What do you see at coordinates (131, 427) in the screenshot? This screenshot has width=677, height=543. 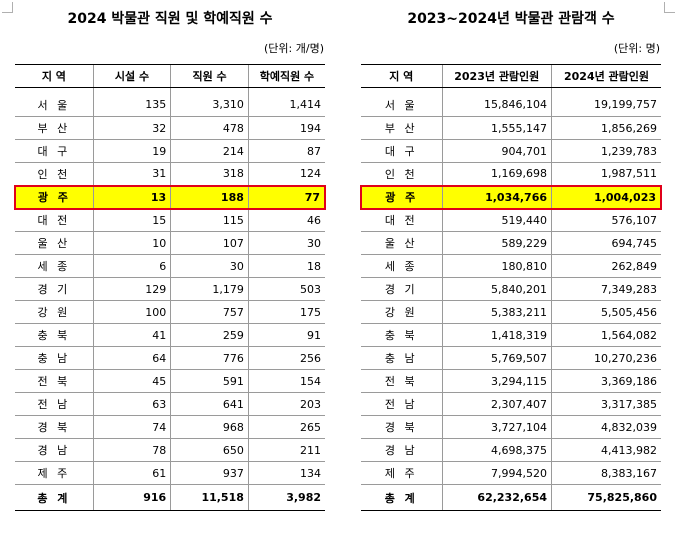 I see `value-cell: 74` at bounding box center [131, 427].